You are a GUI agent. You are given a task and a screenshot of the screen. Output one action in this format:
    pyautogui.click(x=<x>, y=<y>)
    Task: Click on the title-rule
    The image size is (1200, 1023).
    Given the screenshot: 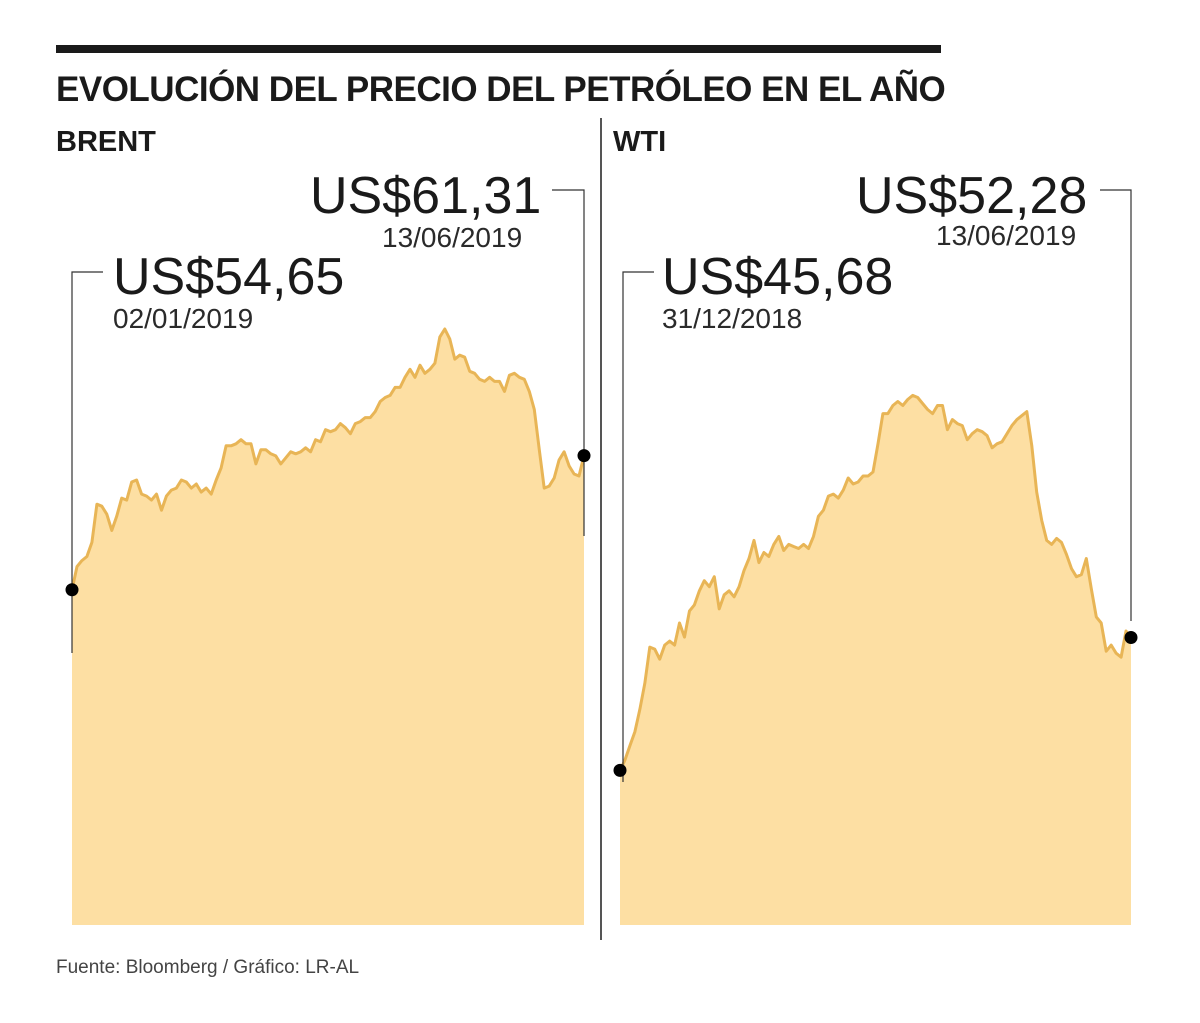 What is the action you would take?
    pyautogui.click(x=498, y=49)
    